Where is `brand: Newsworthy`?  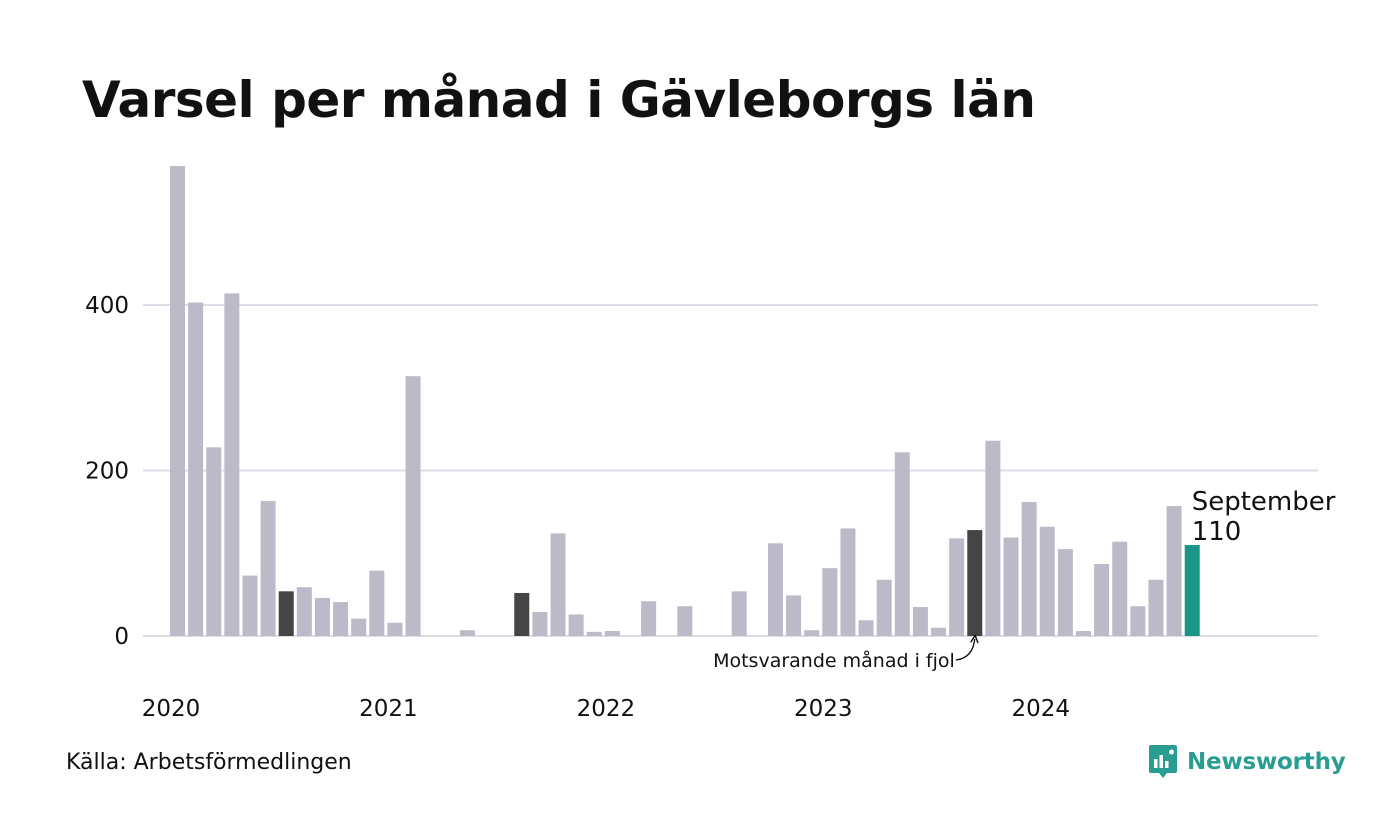 brand: Newsworthy is located at coordinates (1247, 762).